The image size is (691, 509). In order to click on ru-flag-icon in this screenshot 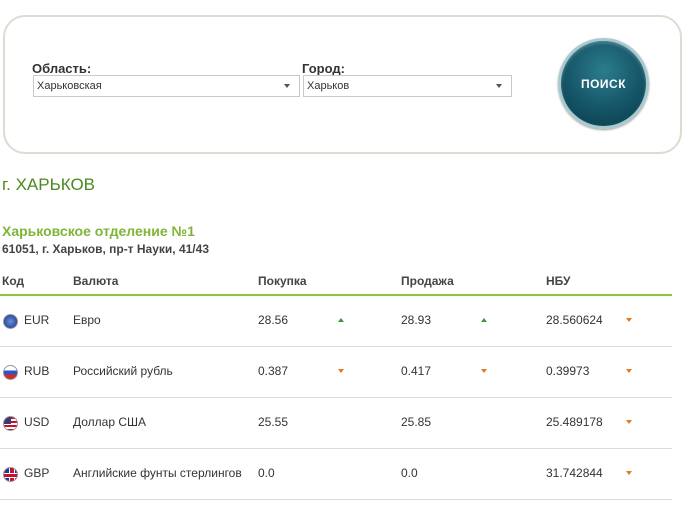, I will do `click(10, 372)`.